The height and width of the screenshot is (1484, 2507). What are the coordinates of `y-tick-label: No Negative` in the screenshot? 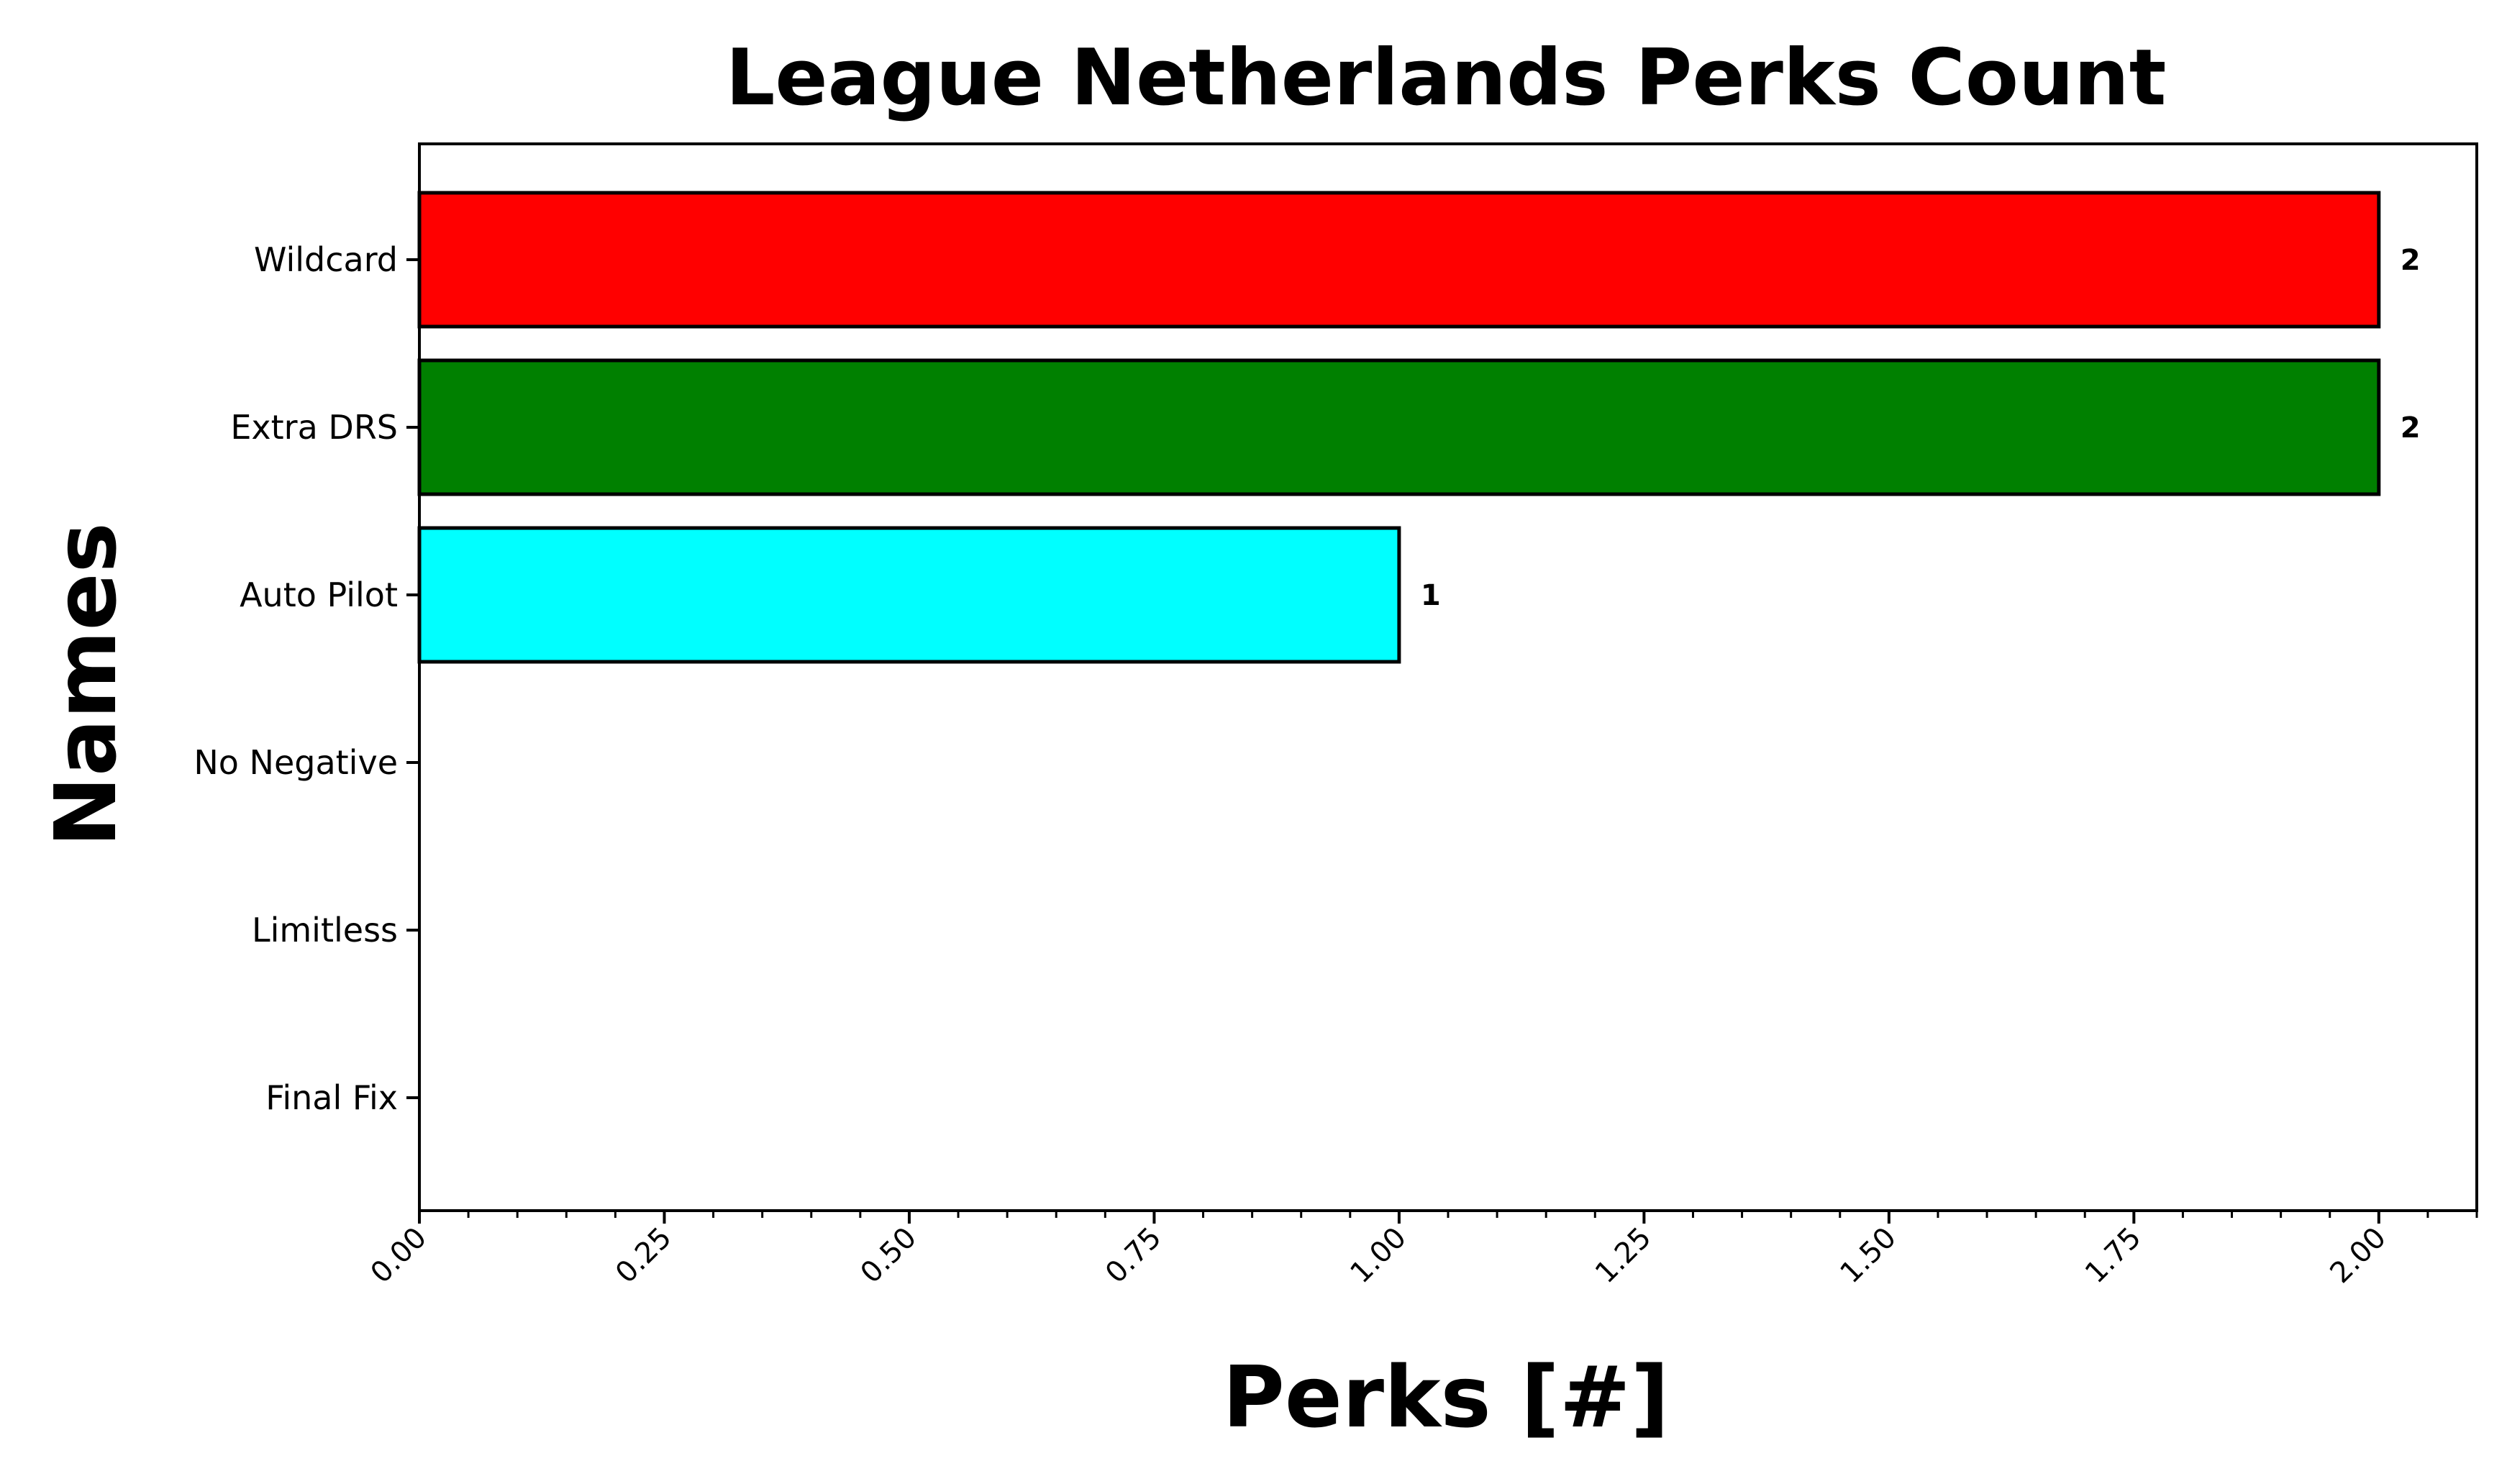 It's located at (296, 762).